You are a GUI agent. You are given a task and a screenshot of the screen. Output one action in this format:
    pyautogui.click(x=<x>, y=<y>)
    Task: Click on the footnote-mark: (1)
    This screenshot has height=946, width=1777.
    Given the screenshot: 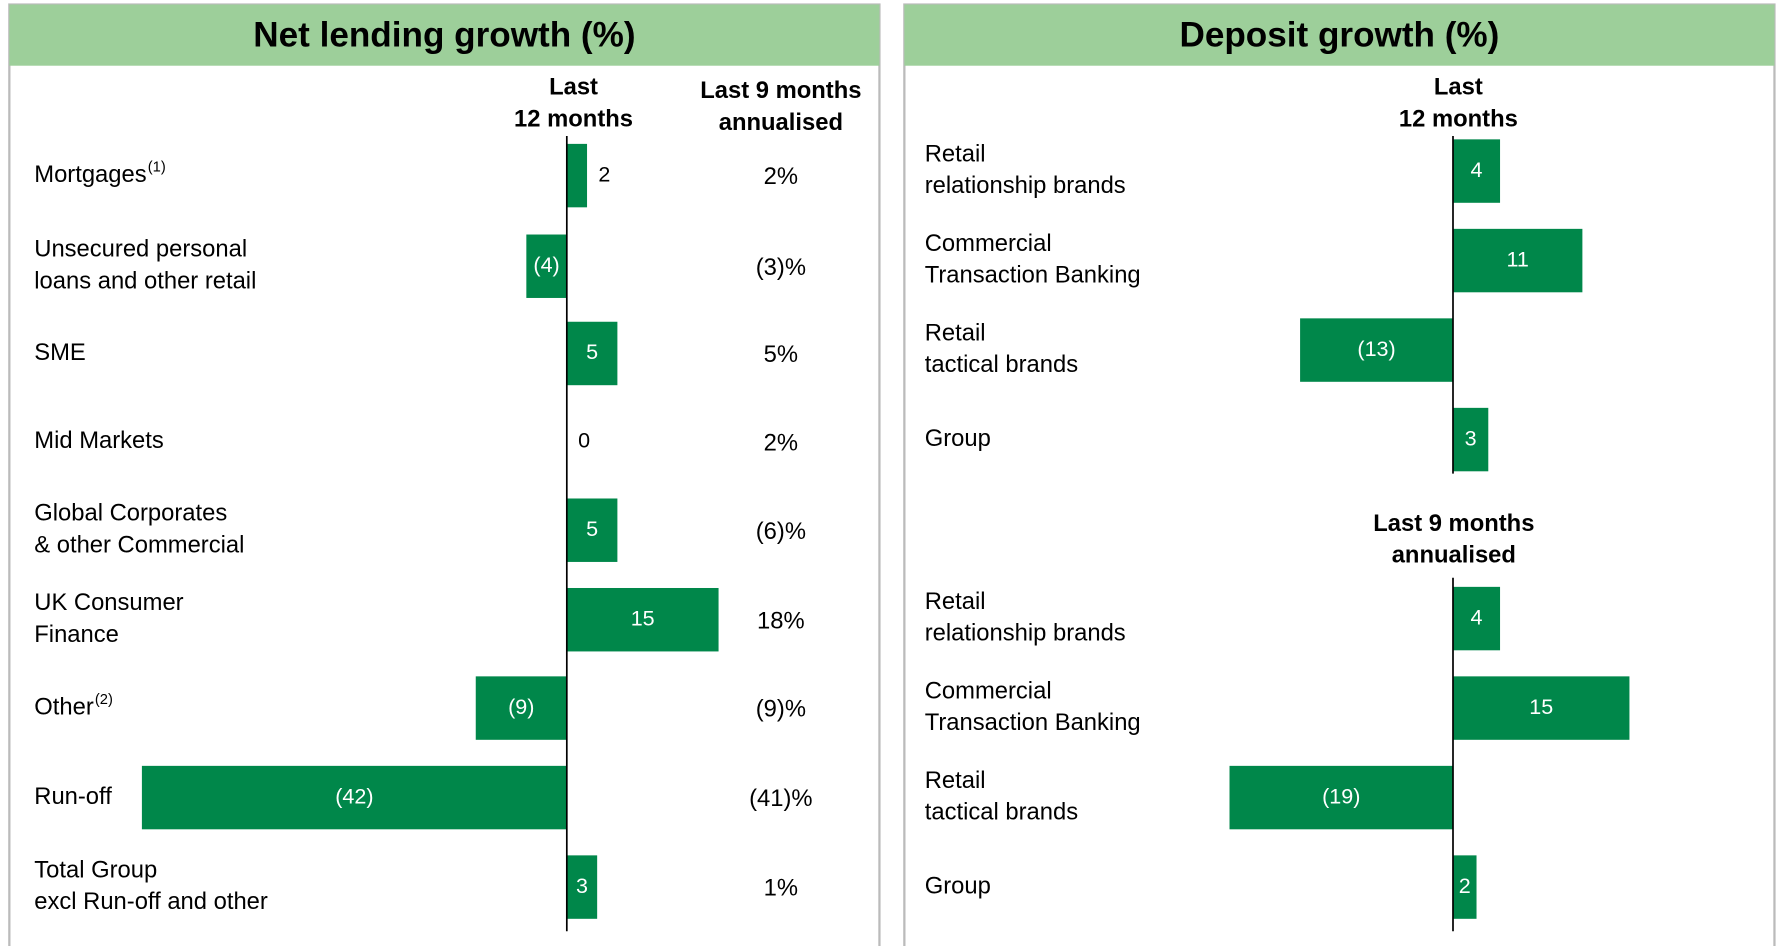 What is the action you would take?
    pyautogui.click(x=157, y=168)
    